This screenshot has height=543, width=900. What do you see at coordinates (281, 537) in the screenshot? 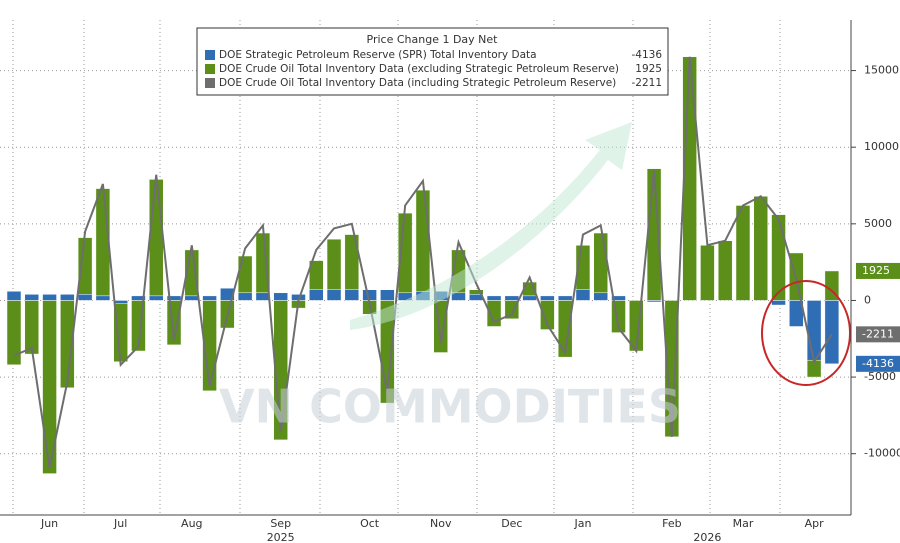
I see `year-label: 2025` at bounding box center [281, 537].